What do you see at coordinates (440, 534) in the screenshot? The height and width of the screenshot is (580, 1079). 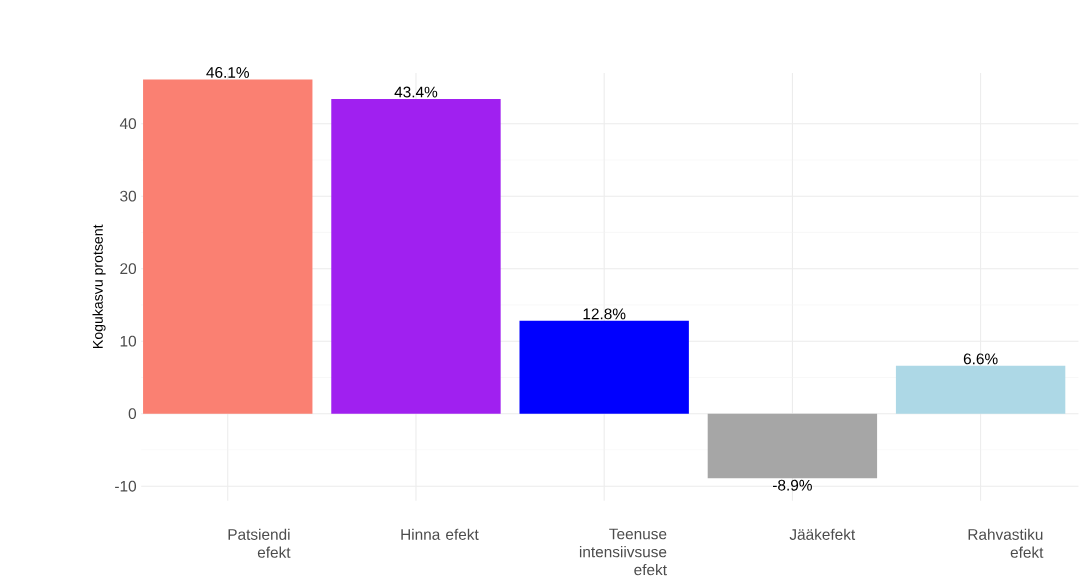 I see `x-tick-label: Hinna efekt` at bounding box center [440, 534].